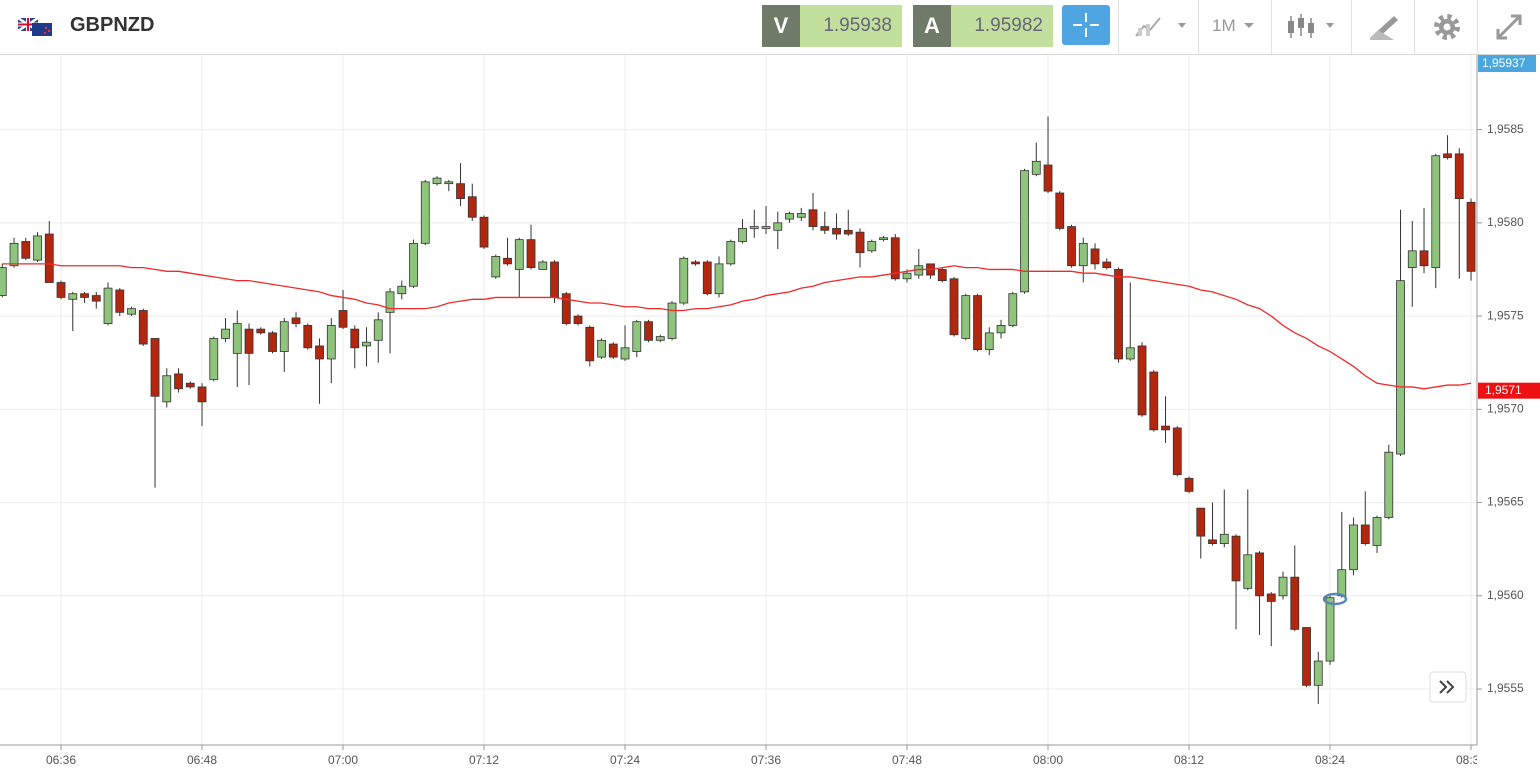  Describe the element at coordinates (1086, 25) in the screenshot. I see `crosshair-button` at that location.